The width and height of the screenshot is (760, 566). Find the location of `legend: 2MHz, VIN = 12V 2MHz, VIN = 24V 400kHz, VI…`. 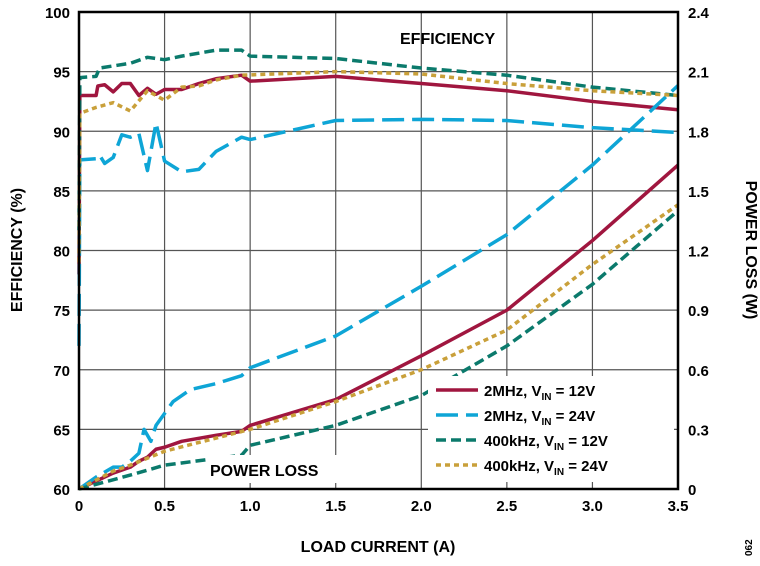

legend: 2MHz, VIN = 12V 2MHz, VIN = 24V 400kHz, VI… is located at coordinates (551, 429).